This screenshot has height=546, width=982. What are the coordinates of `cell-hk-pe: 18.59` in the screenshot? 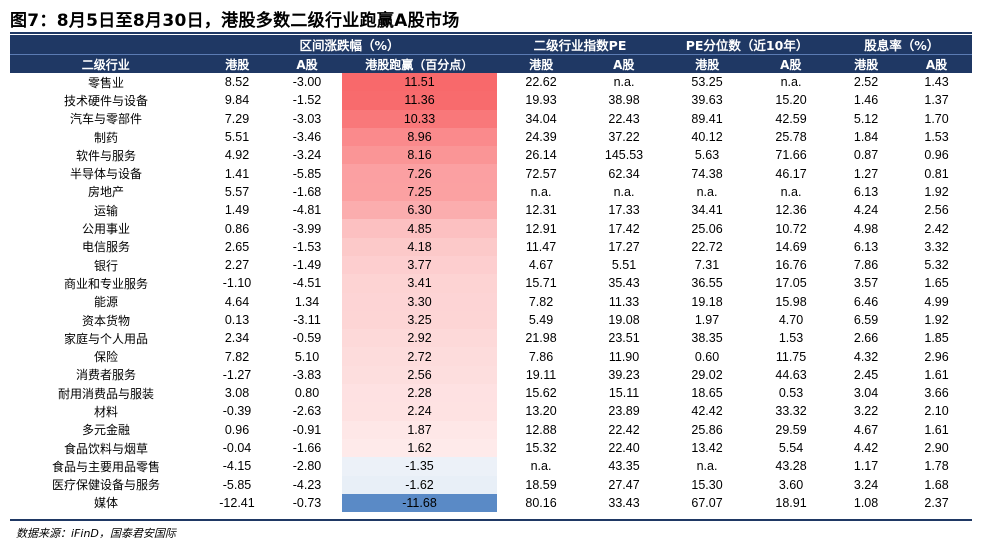 It's located at (541, 484).